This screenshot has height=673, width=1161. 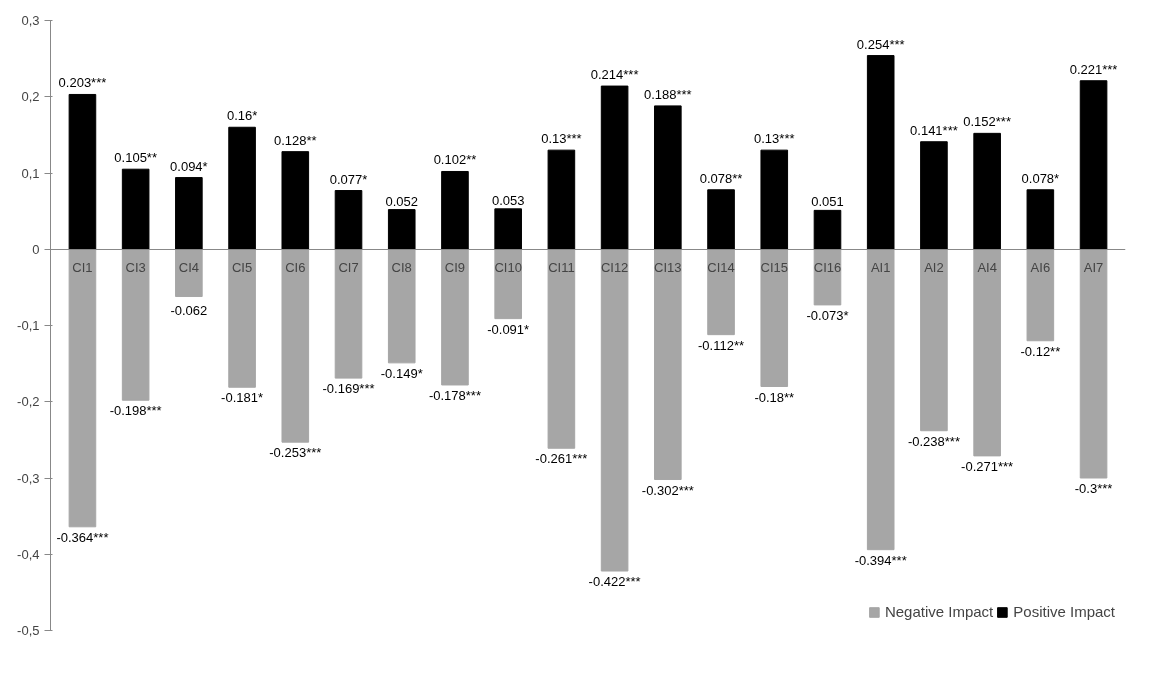 What do you see at coordinates (30, 20) in the screenshot?
I see `y-tick-label: 0,3` at bounding box center [30, 20].